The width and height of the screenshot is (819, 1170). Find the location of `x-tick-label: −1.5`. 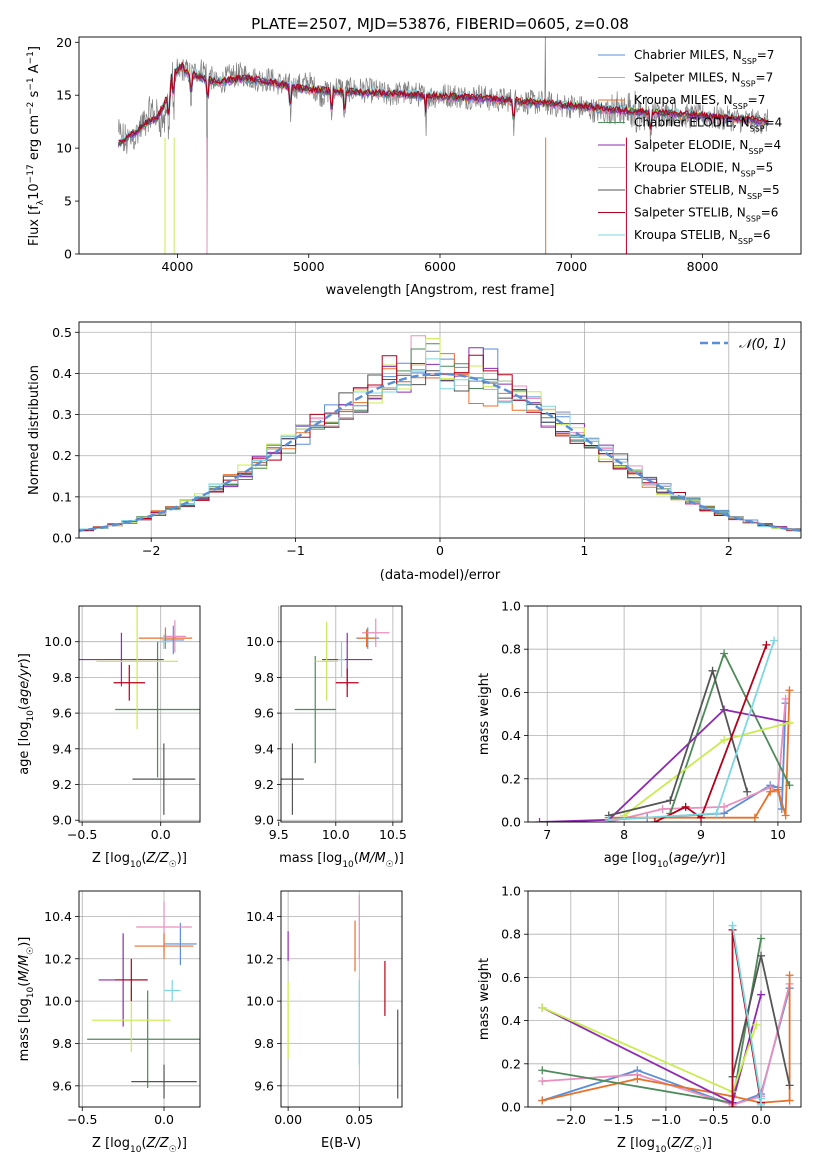

x-tick-label: −1.5 is located at coordinates (618, 1119).